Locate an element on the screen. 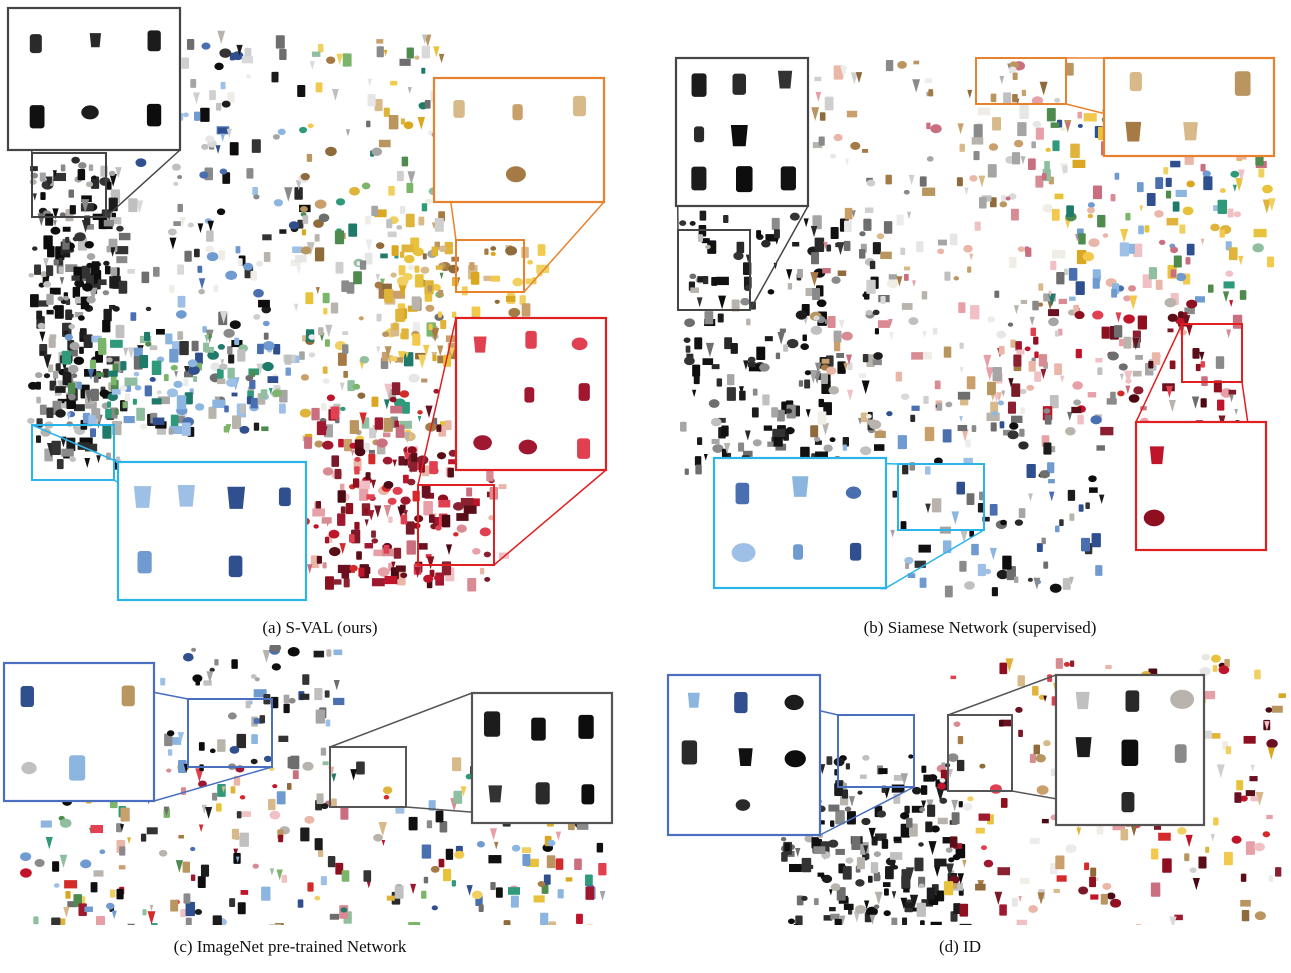 This screenshot has width=1291, height=973. zoom-box-red is located at coordinates (1201, 437).